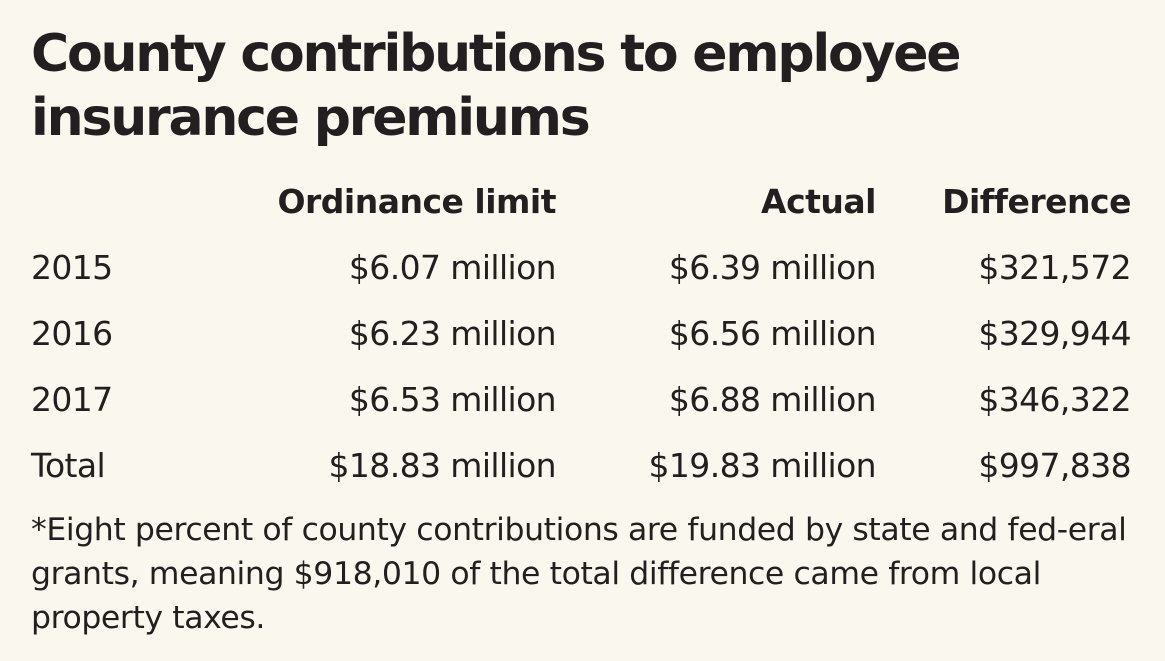 This screenshot has width=1165, height=661. What do you see at coordinates (68, 465) in the screenshot?
I see `row-label: Total` at bounding box center [68, 465].